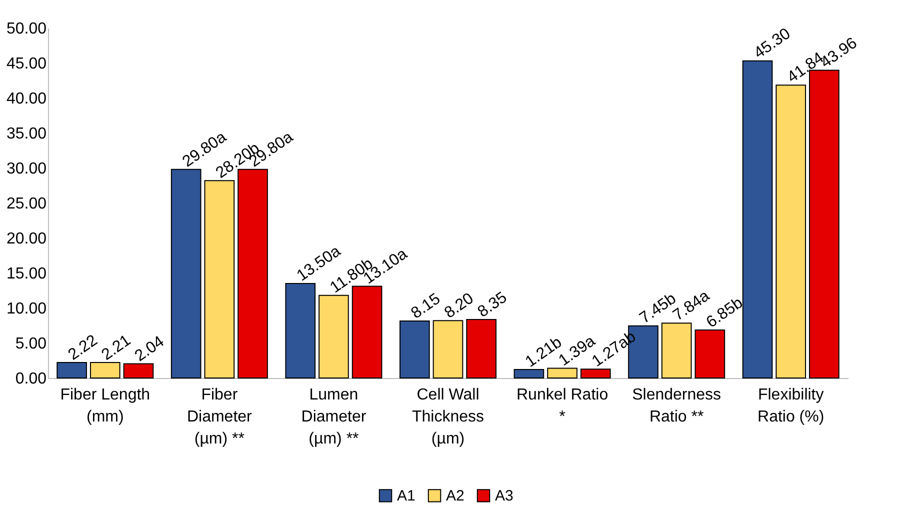 This screenshot has width=910, height=530. I want to click on data-label: 2.04, so click(150, 349).